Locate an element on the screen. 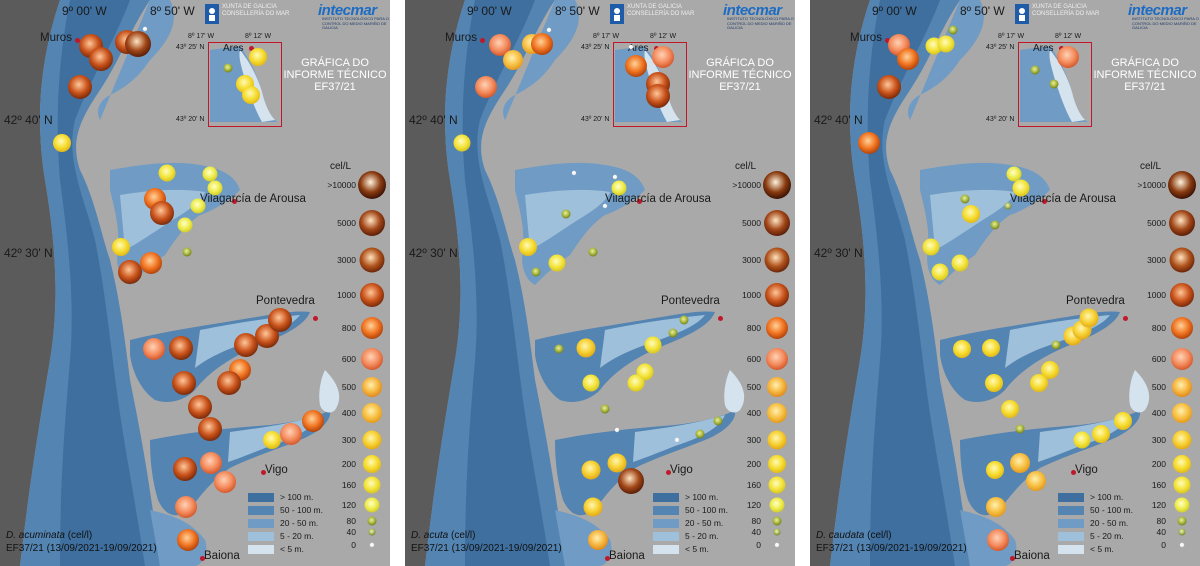 This screenshot has height=566, width=1200. inset-shallow is located at coordinates (257, 86).